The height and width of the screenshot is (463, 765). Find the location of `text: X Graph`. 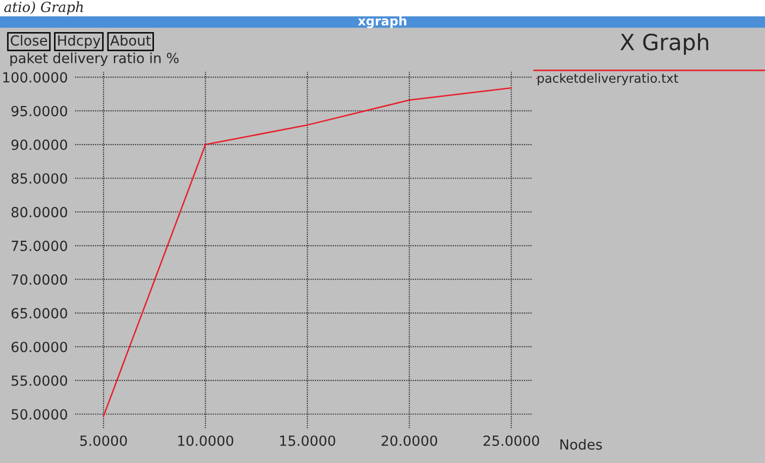

text: X Graph is located at coordinates (664, 44).